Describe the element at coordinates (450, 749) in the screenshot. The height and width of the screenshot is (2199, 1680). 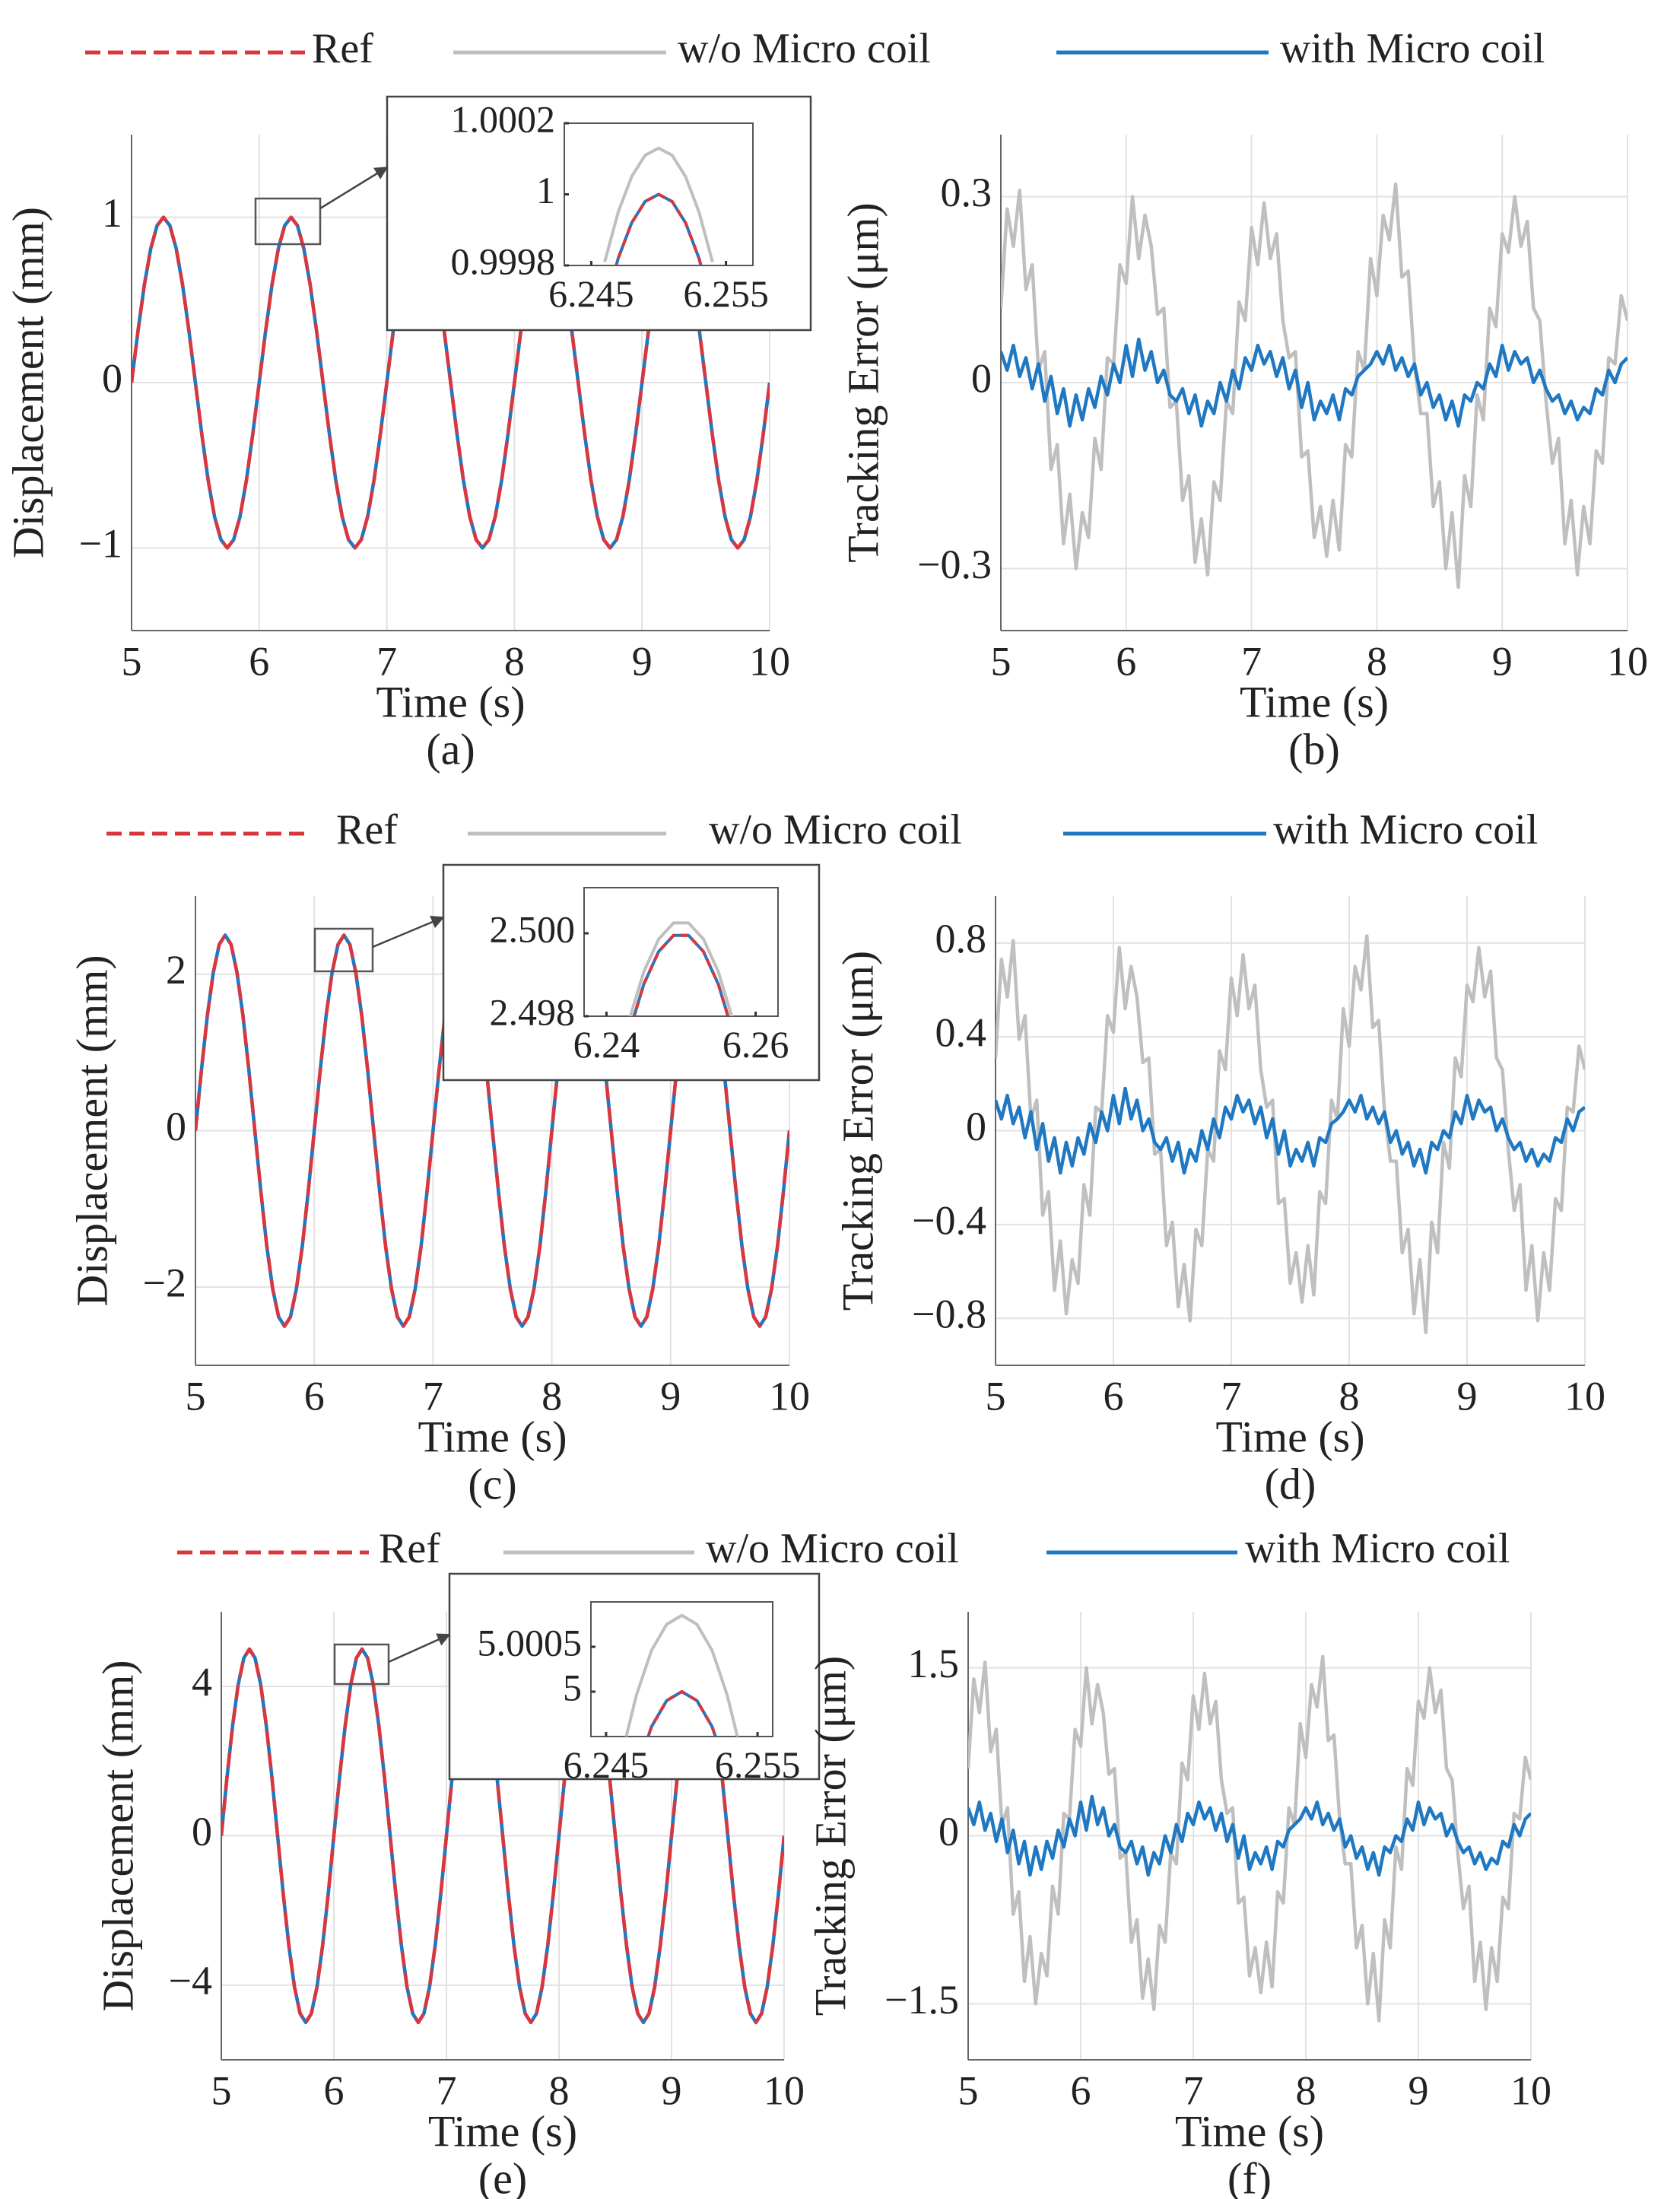
I see `panel-label: (a)` at that location.